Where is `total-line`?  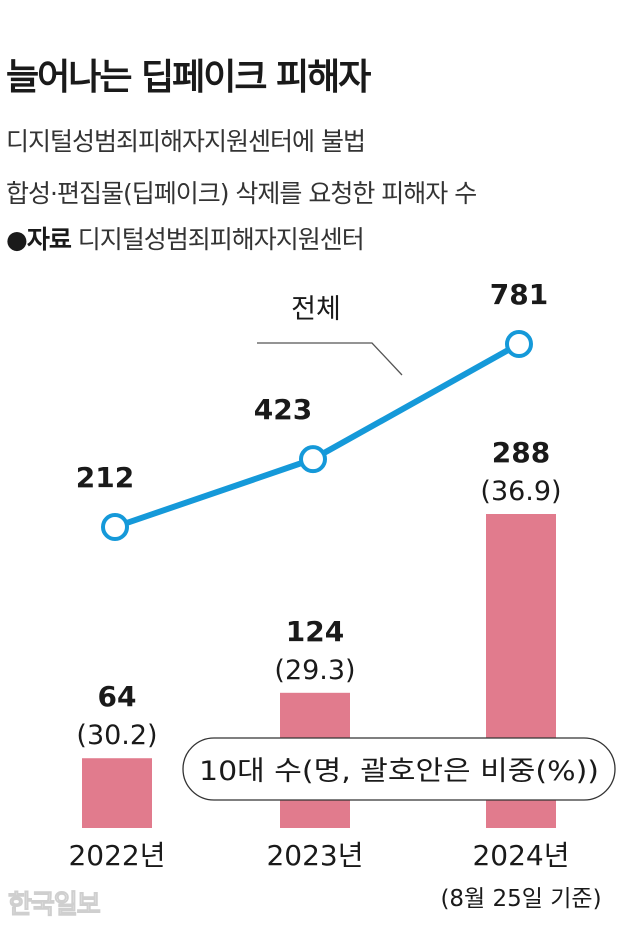 total-line is located at coordinates (317, 435).